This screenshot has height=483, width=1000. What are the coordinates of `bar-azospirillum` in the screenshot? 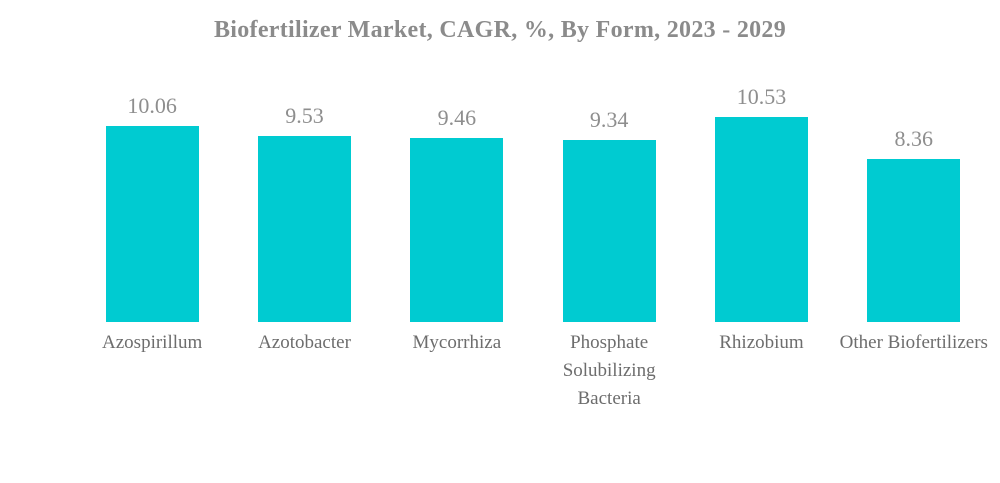 It's located at (152, 224).